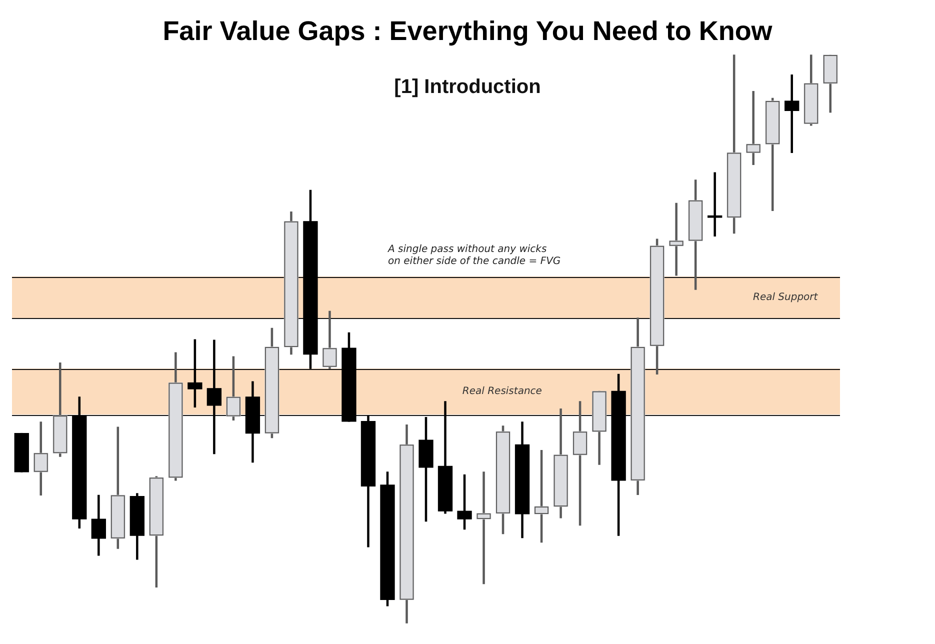 The height and width of the screenshot is (644, 935). What do you see at coordinates (468, 31) in the screenshot?
I see `chart-title: Fair Value Gaps : Everything You Need to Know` at bounding box center [468, 31].